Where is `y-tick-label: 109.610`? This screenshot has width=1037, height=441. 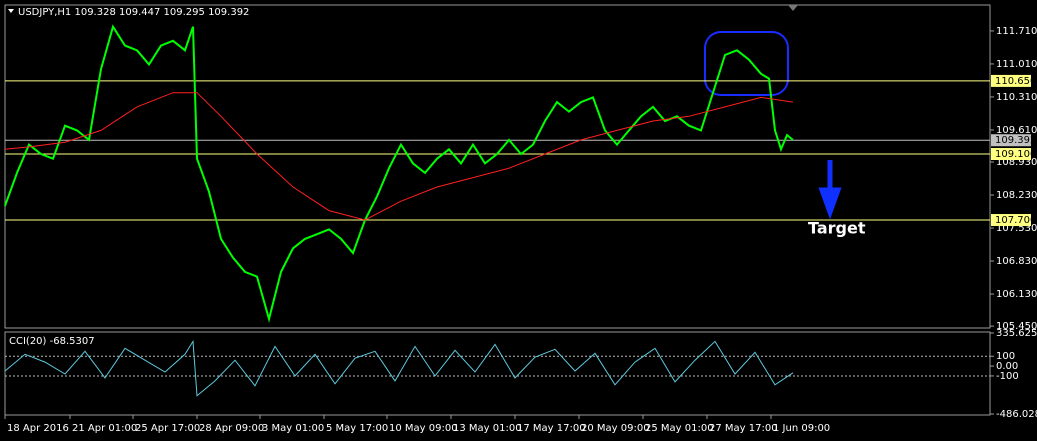 y-tick-label: 109.610 is located at coordinates (1016, 130).